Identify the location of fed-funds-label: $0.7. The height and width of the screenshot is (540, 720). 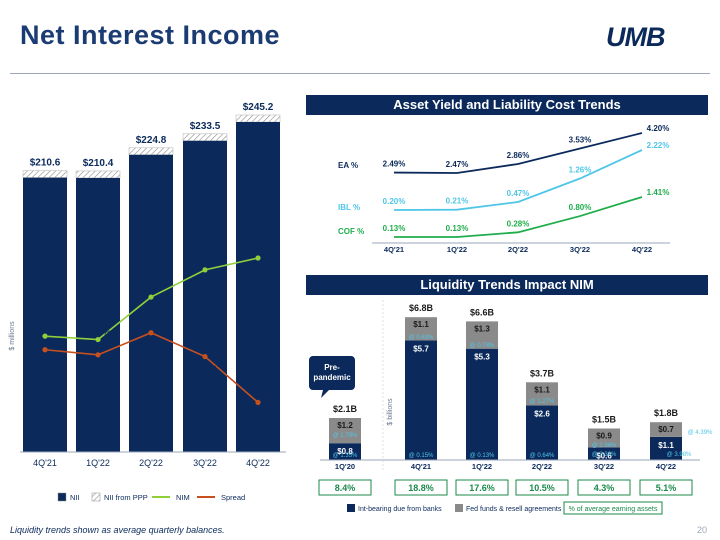
(666, 429).